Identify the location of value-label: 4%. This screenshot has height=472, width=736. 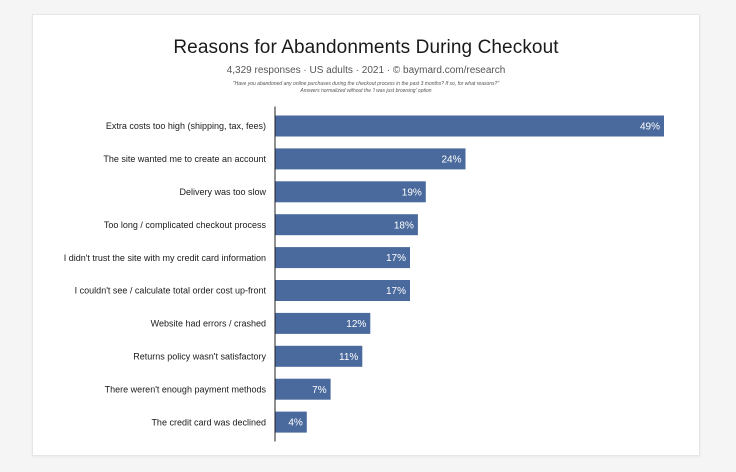
(295, 423).